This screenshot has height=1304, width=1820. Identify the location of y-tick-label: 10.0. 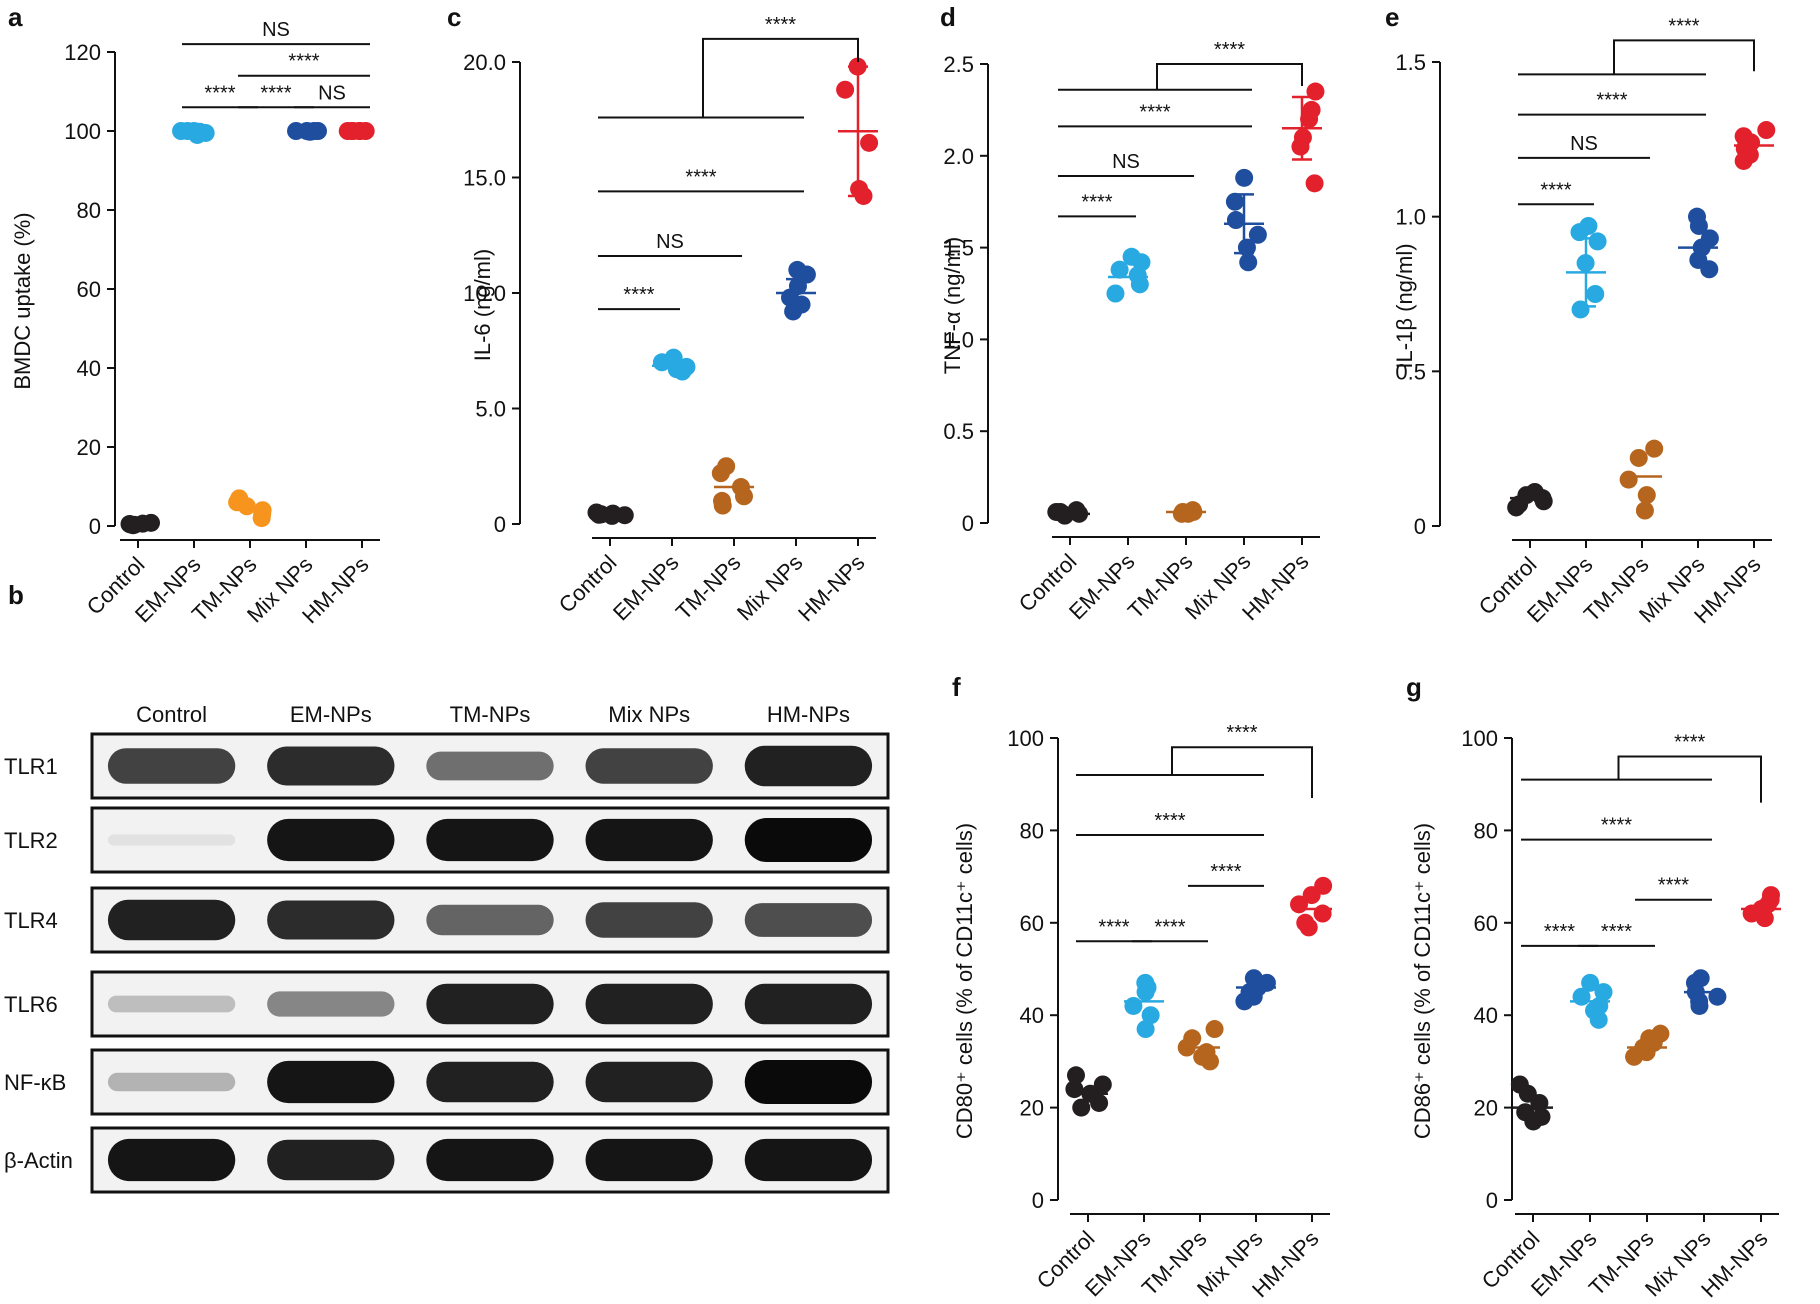
(484, 293).